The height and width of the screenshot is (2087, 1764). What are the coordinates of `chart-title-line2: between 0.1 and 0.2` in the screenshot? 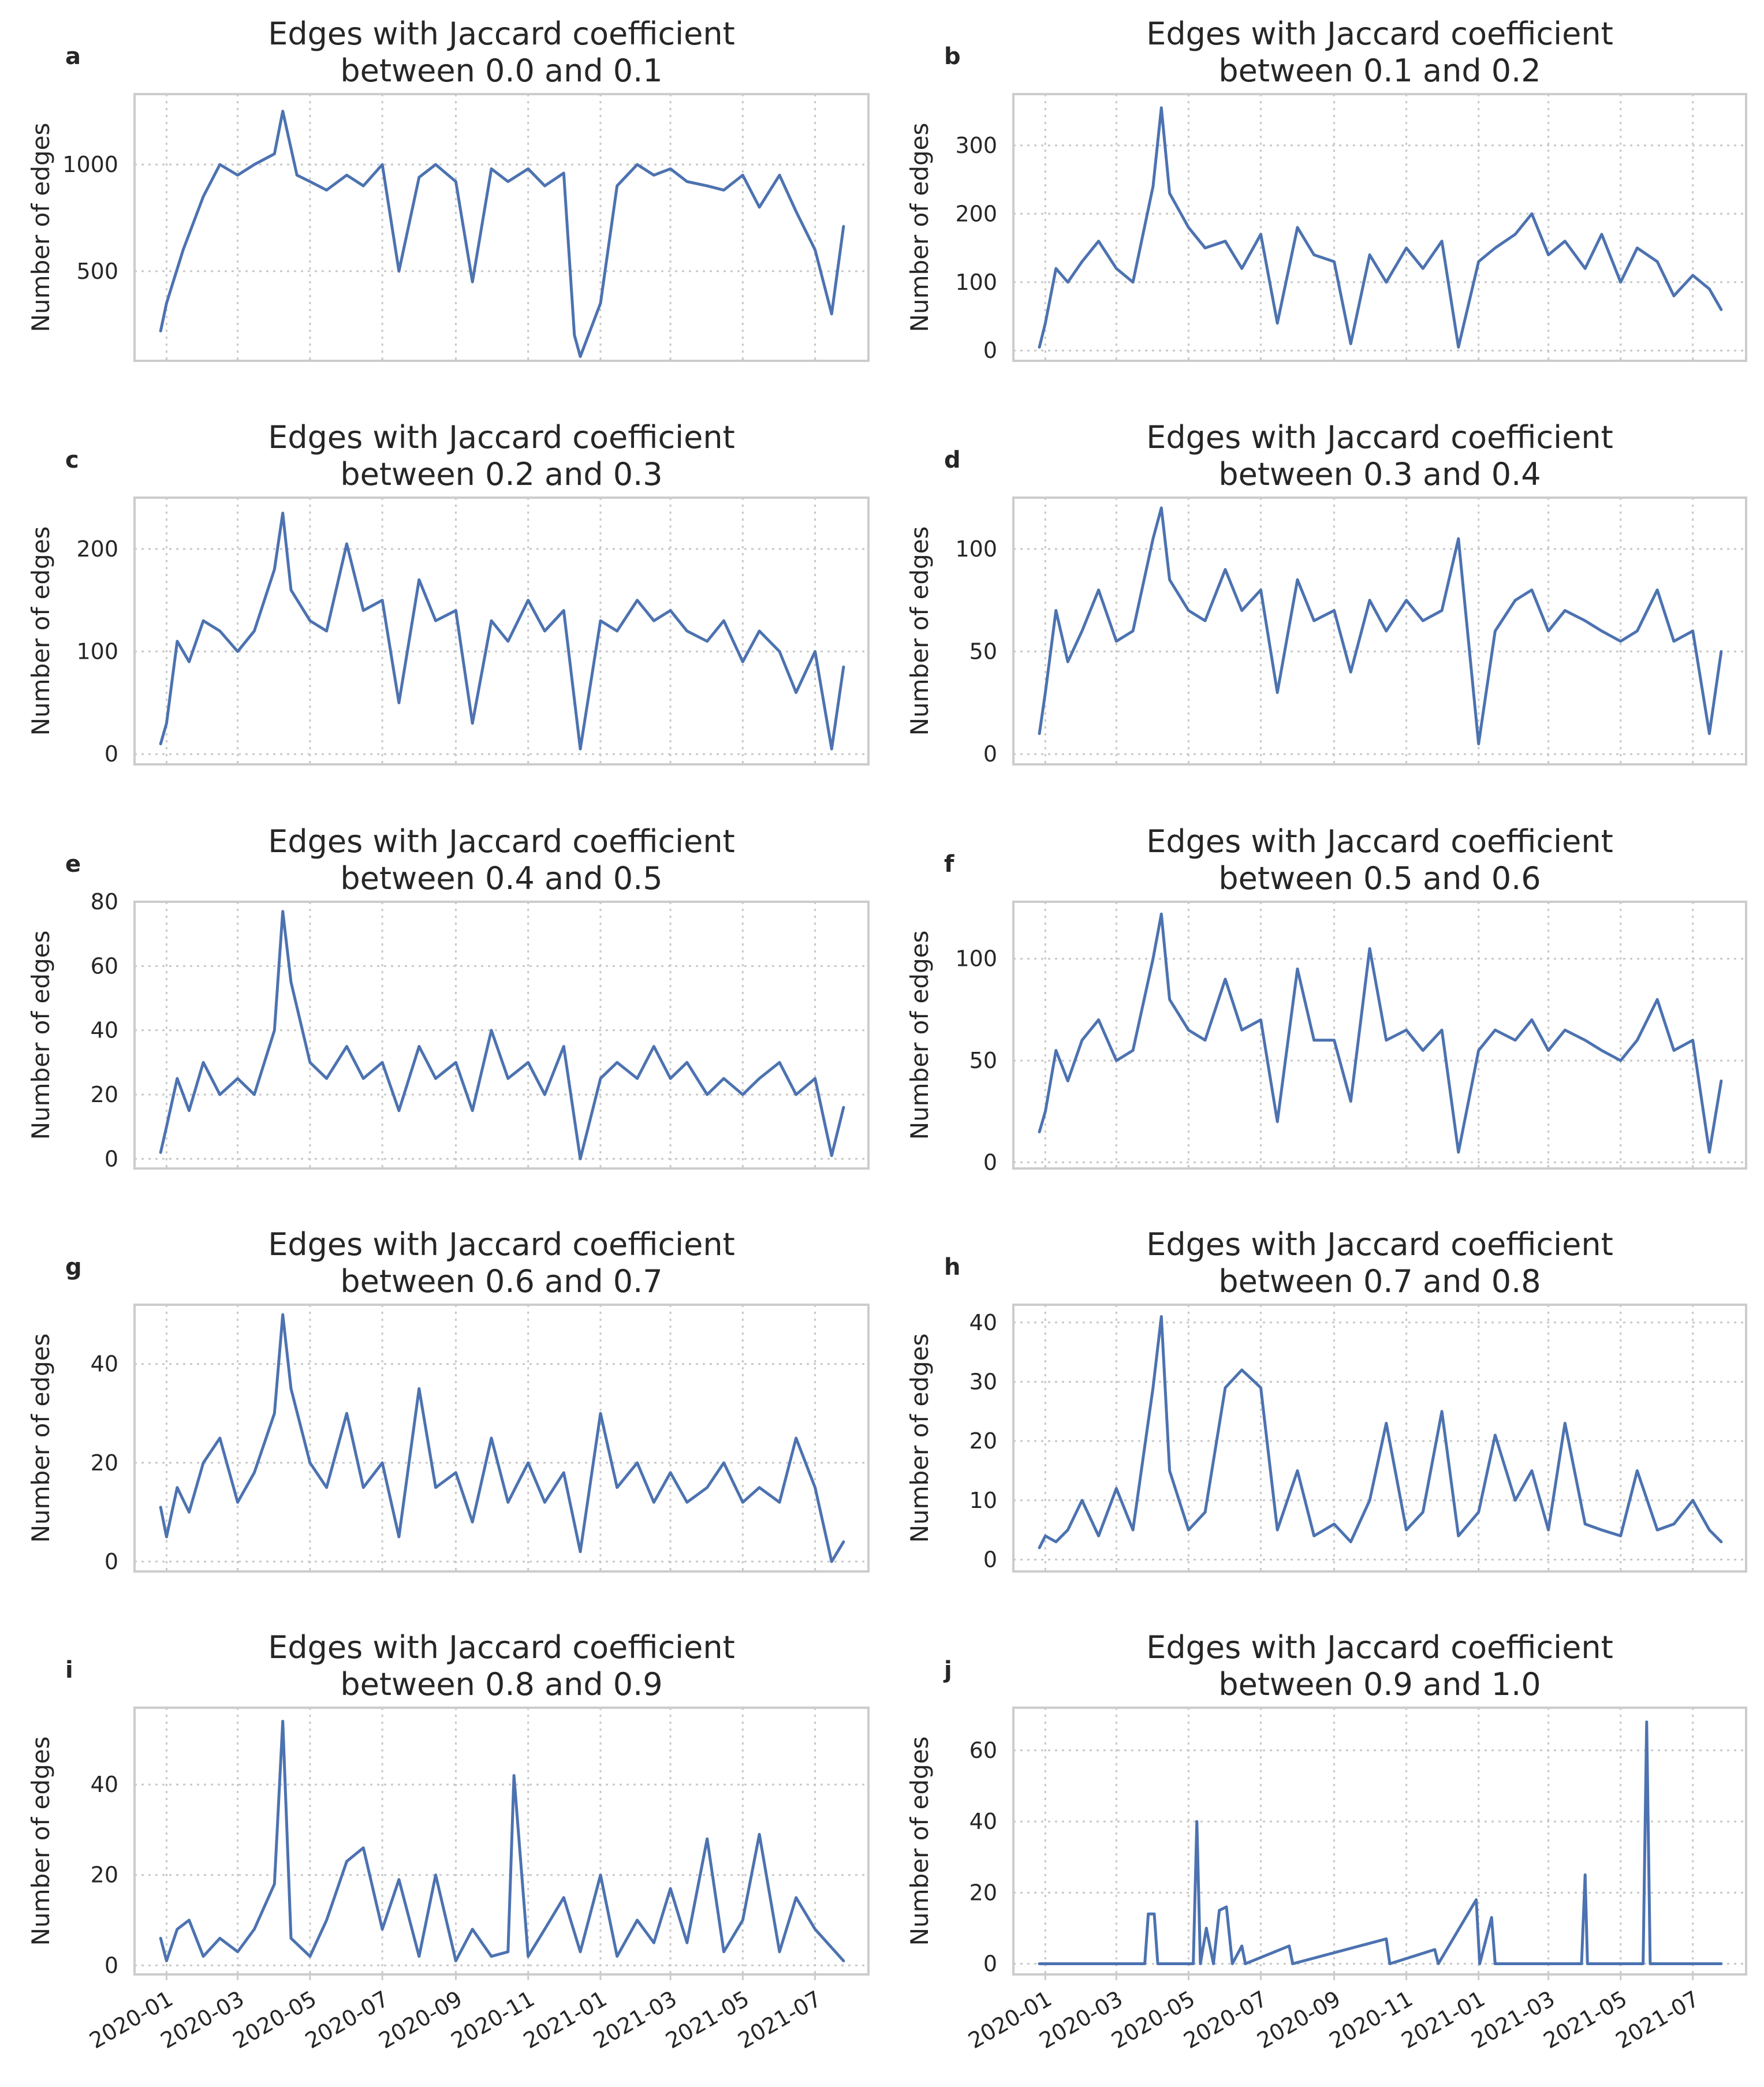 It's located at (1379, 71).